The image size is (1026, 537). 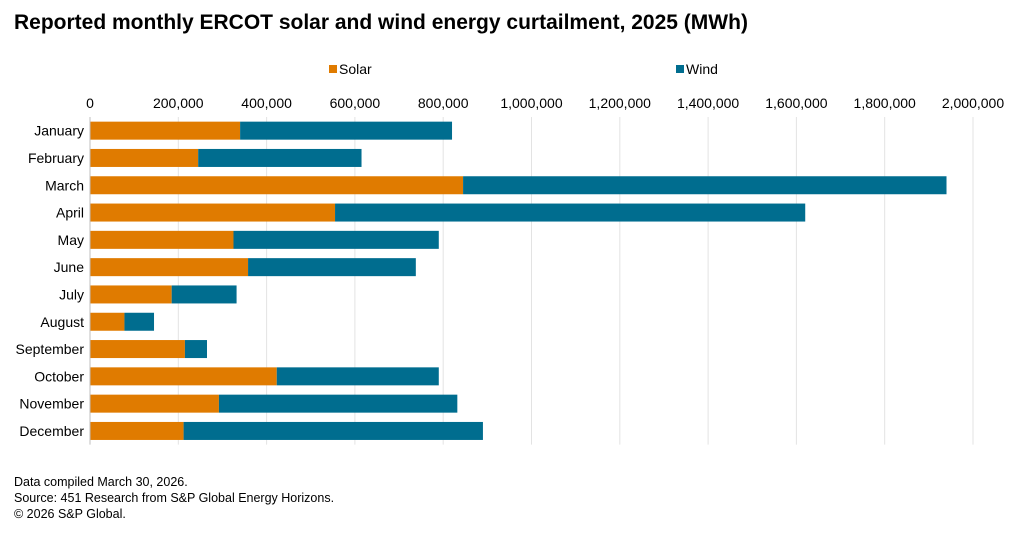 I want to click on legend-item-solar: Solar, so click(x=350, y=69).